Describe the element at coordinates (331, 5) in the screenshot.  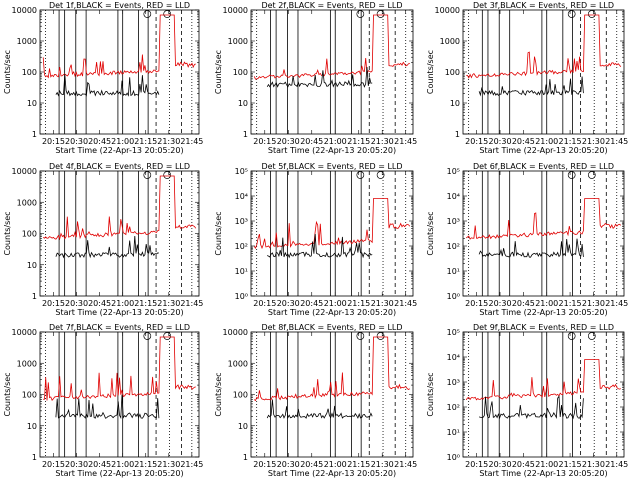
I see `panel-title: Det 2f,BLACK = Events, RED = LLD` at that location.